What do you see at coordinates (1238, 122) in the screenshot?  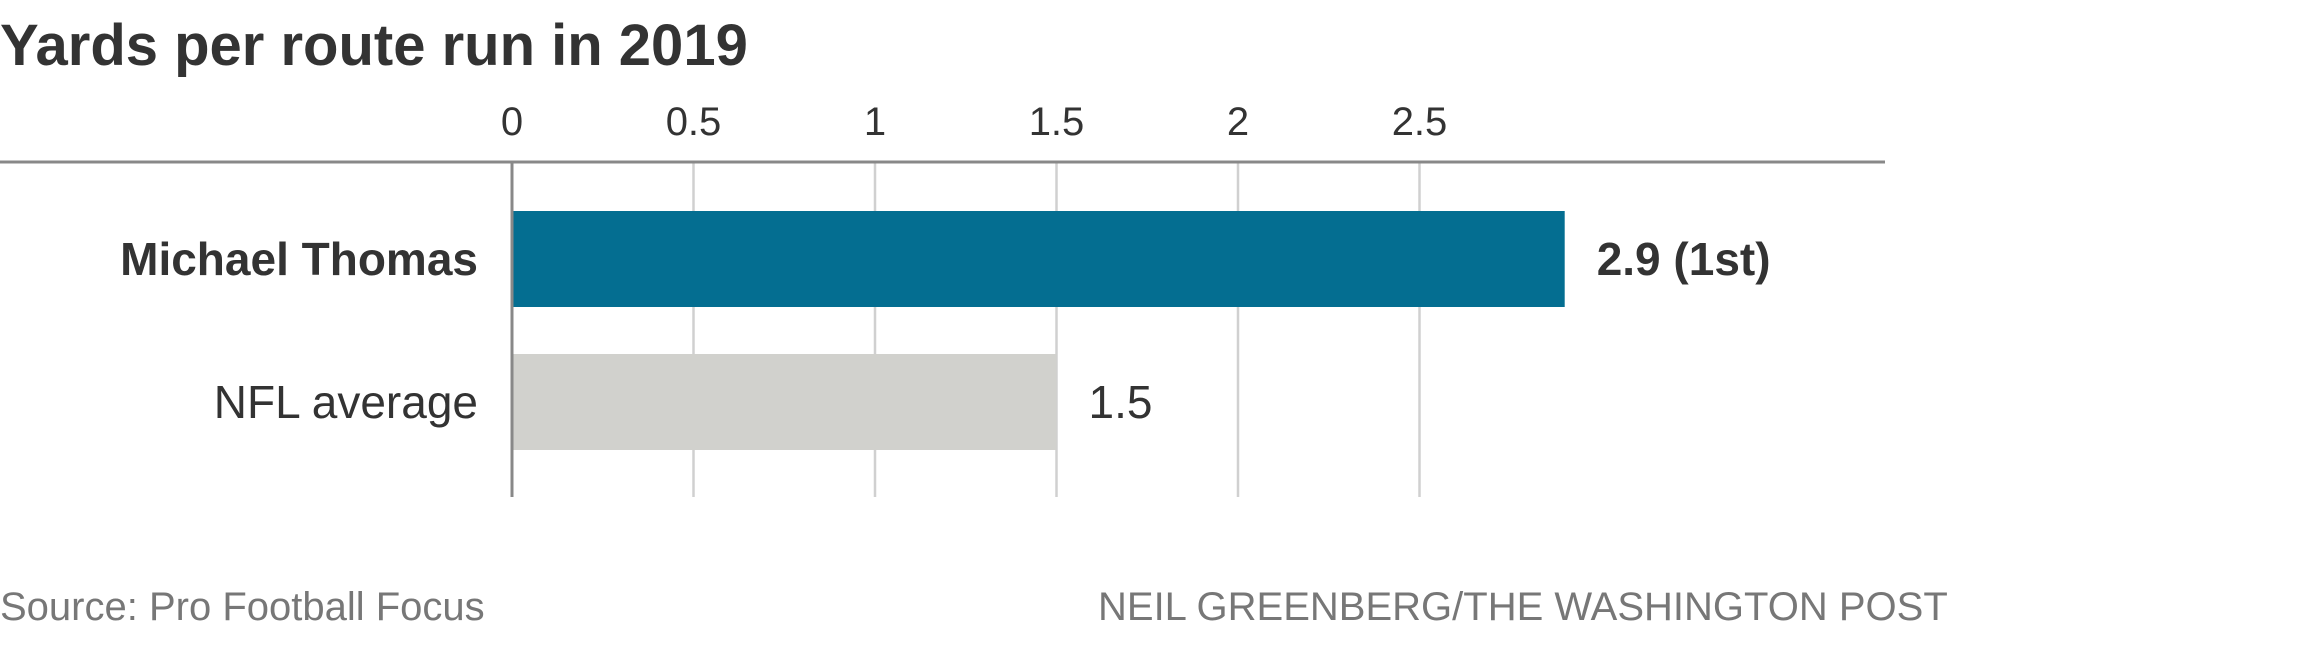 I see `x-tick-label: 2` at bounding box center [1238, 122].